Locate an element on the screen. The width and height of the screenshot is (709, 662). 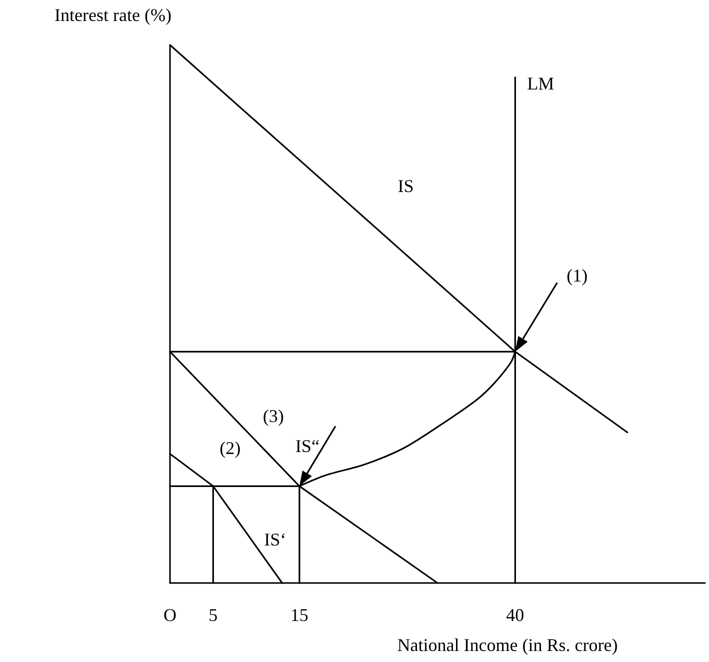
x-tick-label: O is located at coordinates (170, 615).